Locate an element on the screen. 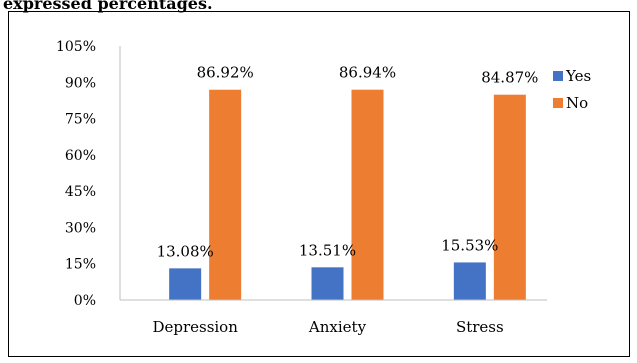  x-axis: Depression Anxiety Stress is located at coordinates (333, 317).